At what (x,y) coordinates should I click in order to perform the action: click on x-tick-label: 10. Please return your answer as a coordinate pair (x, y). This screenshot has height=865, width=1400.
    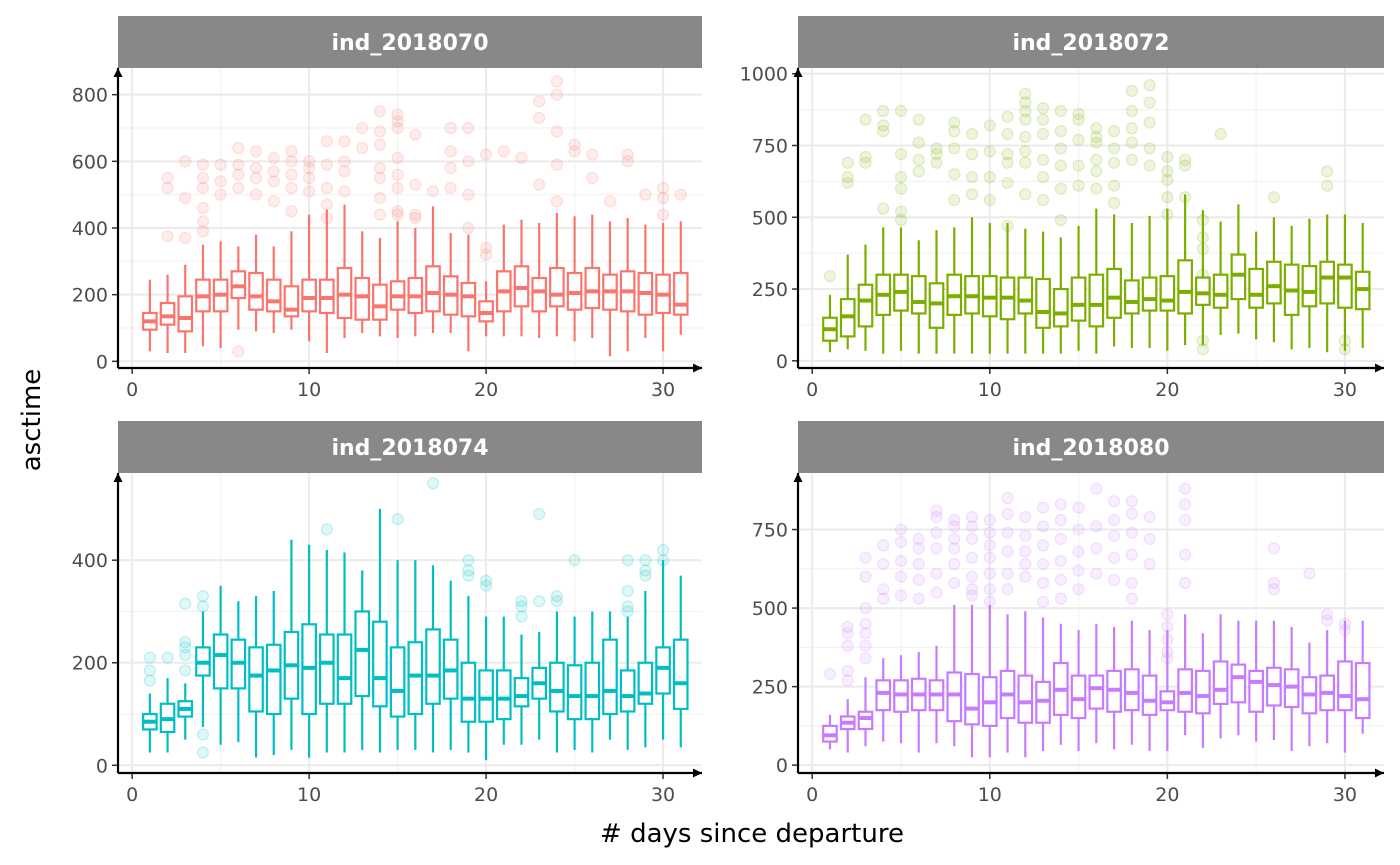
    Looking at the image, I should click on (990, 795).